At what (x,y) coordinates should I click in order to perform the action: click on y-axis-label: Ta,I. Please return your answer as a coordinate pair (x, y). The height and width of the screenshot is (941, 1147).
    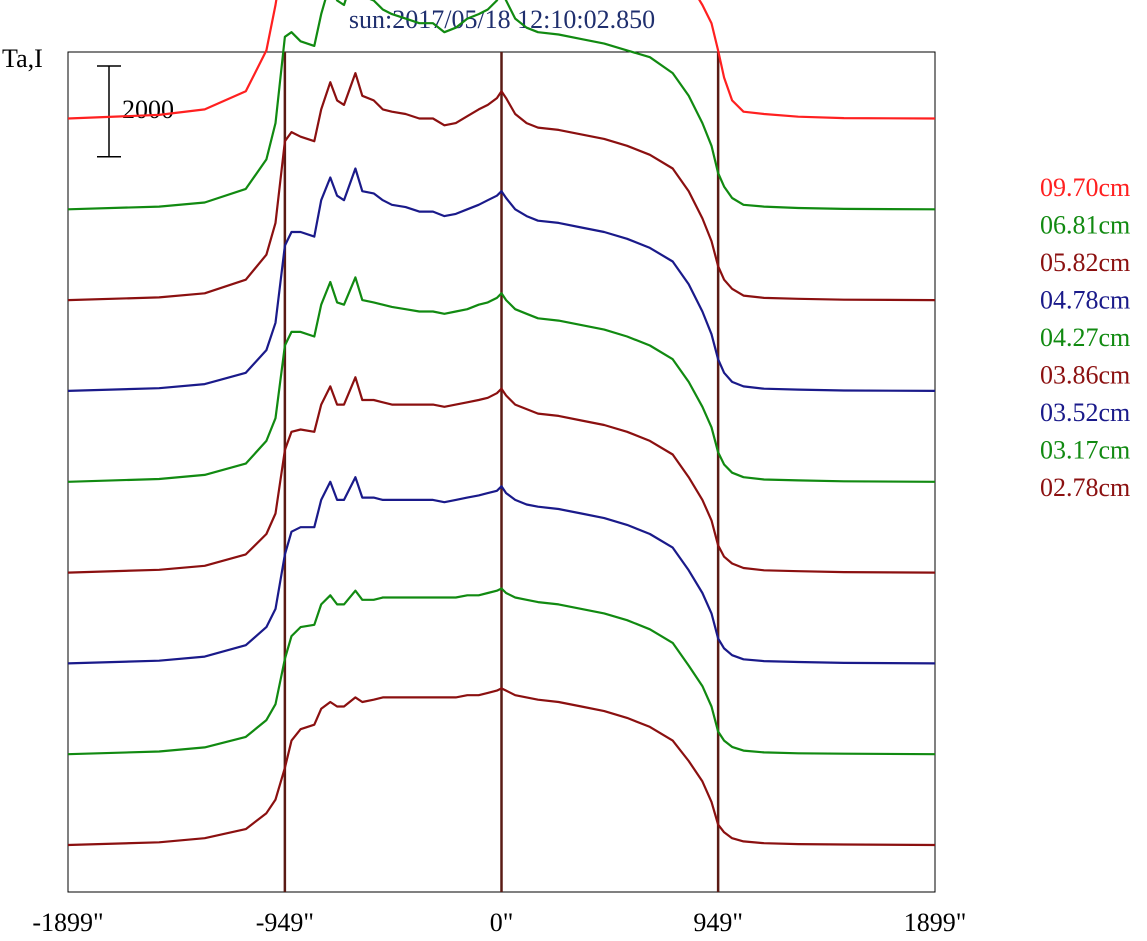
    Looking at the image, I should click on (22, 58).